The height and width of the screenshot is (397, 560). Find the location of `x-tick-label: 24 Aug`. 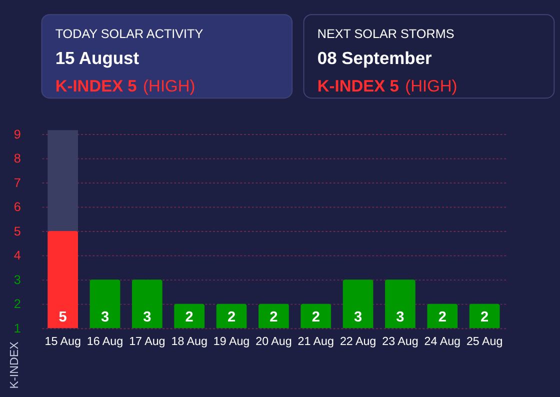

x-tick-label: 24 Aug is located at coordinates (442, 341).